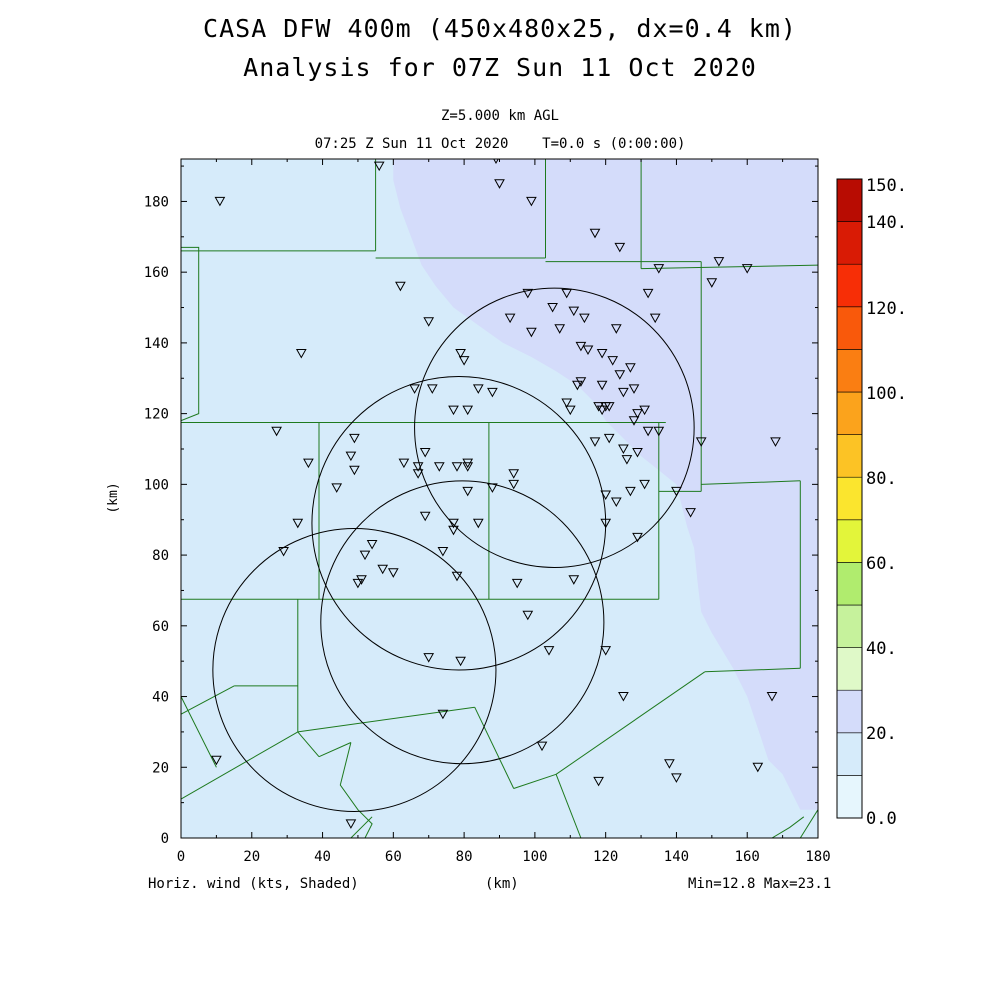  Describe the element at coordinates (181, 857) in the screenshot. I see `x-tick-label: 0` at that location.